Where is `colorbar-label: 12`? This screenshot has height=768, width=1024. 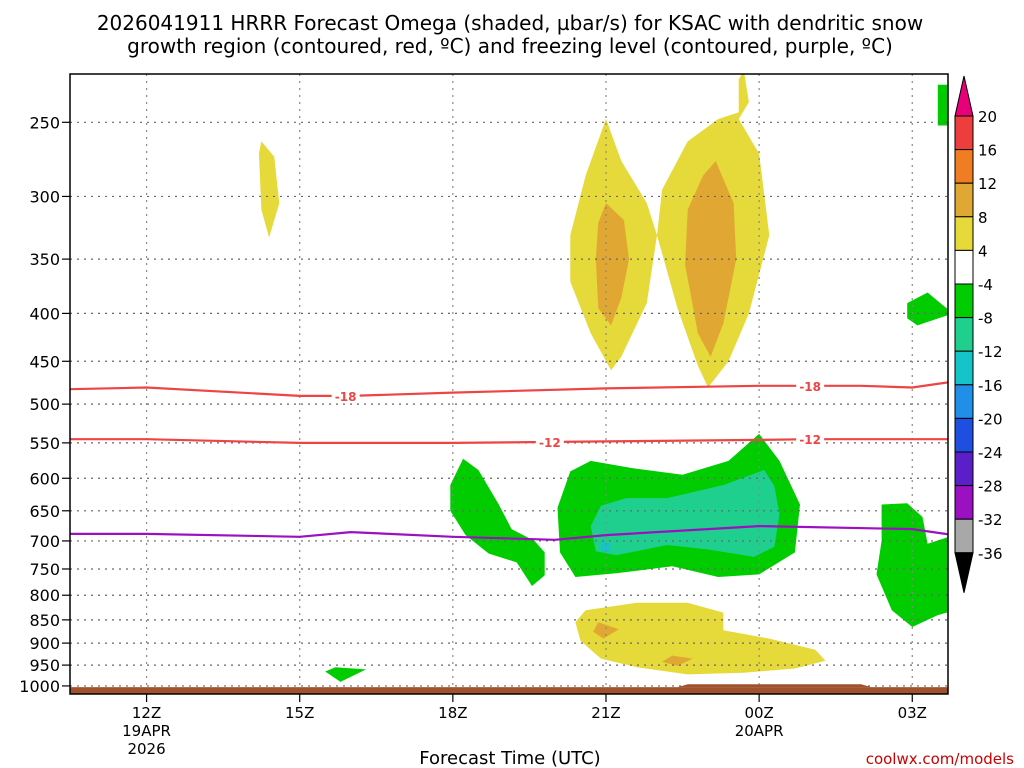
colorbar-label: 12 is located at coordinates (987, 184).